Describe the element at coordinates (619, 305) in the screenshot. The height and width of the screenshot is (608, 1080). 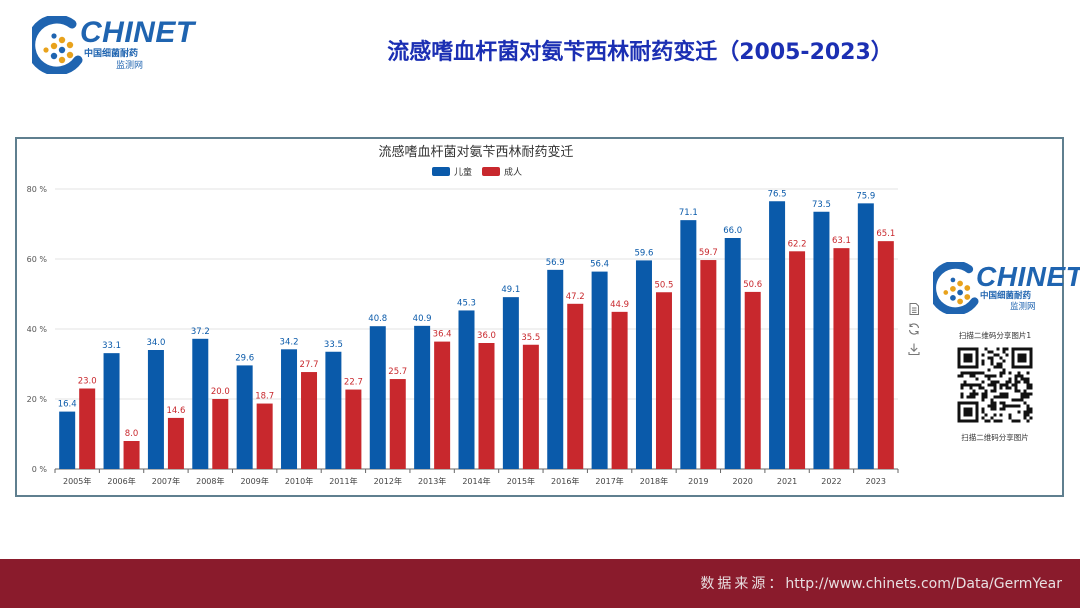
I see `data-label: 44.9` at that location.